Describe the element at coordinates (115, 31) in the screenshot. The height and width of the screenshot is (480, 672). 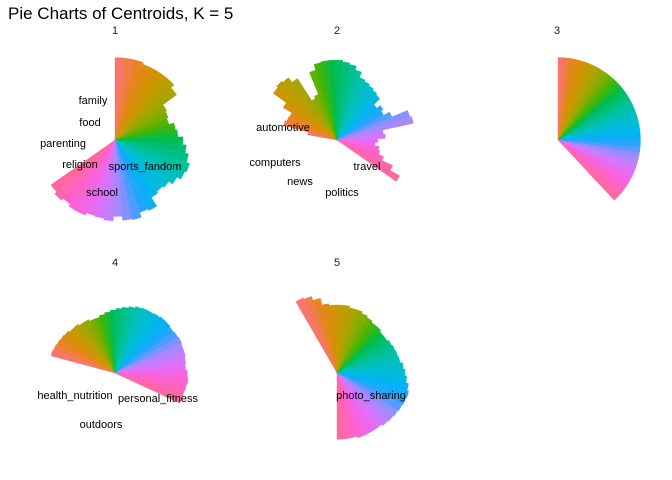
I see `panel-title: 1` at that location.